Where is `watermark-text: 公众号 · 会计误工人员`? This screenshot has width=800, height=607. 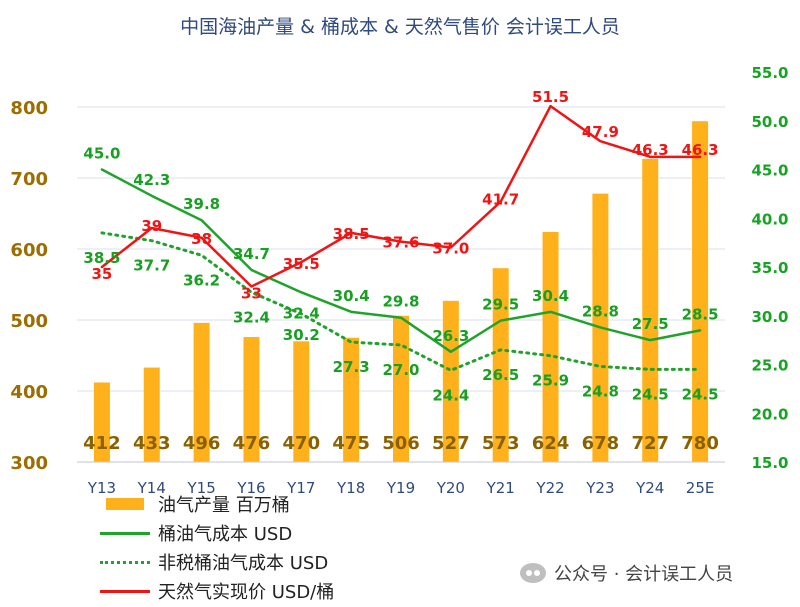 watermark-text: 公众号 · 会计误工人员 is located at coordinates (644, 574).